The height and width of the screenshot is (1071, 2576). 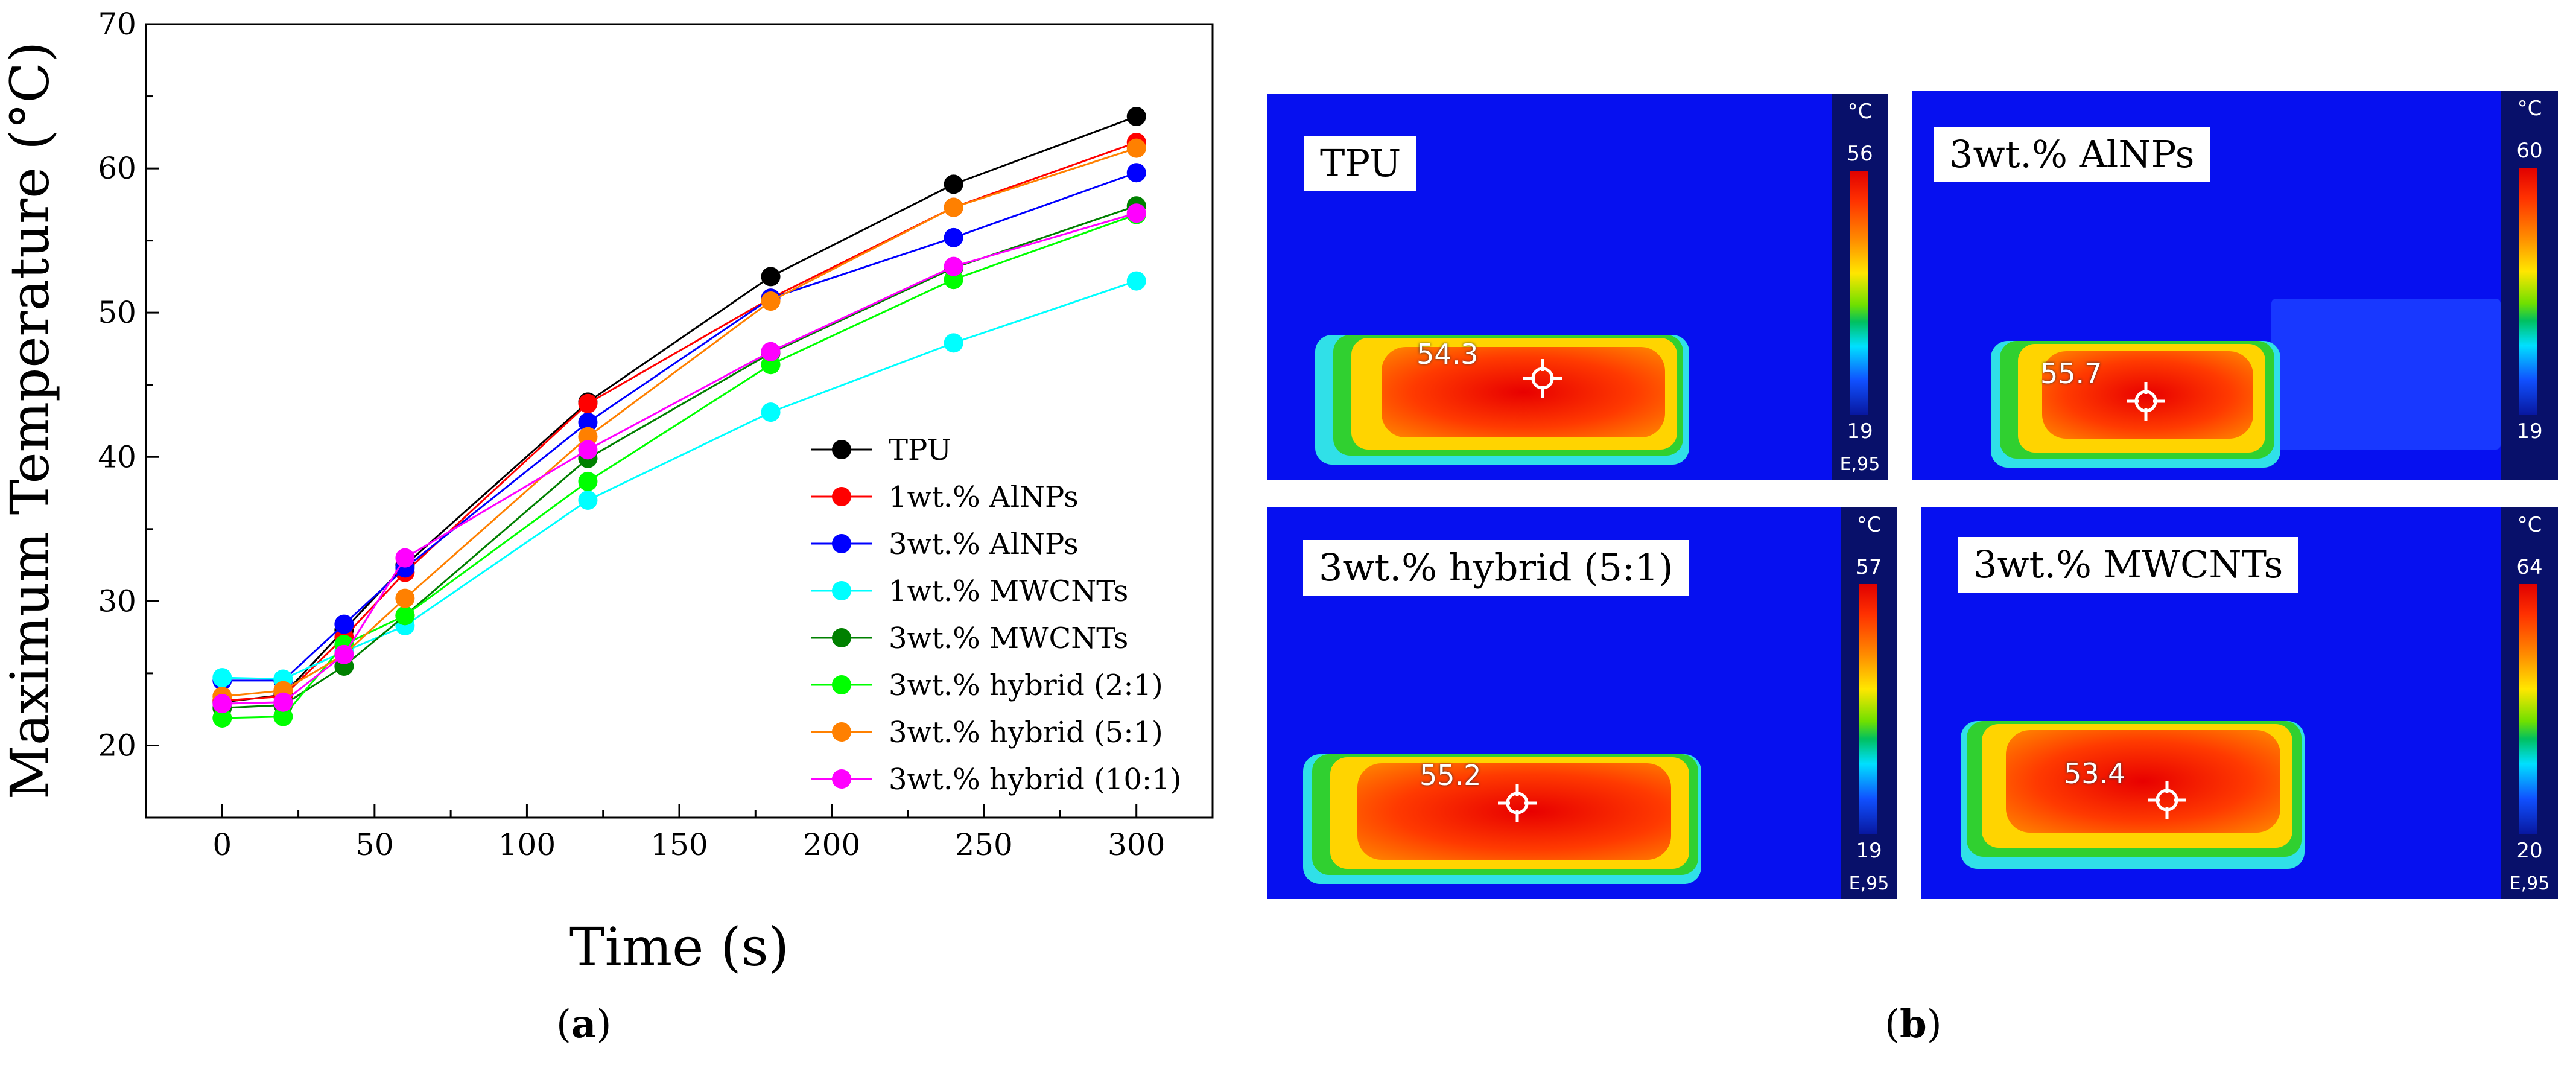 What do you see at coordinates (2530, 851) in the screenshot?
I see `scale-min: 20` at bounding box center [2530, 851].